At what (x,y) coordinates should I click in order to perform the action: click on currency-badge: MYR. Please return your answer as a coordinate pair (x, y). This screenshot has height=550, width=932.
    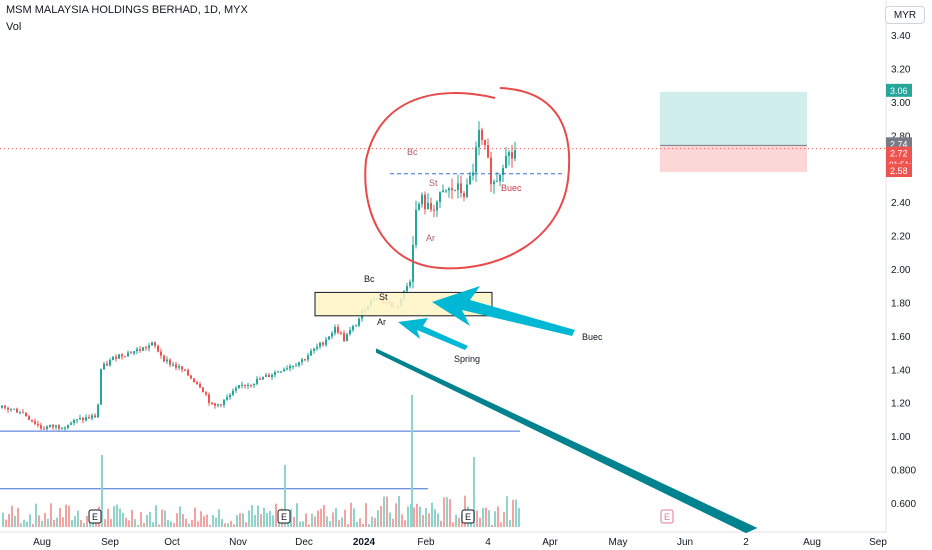
    Looking at the image, I should click on (905, 15).